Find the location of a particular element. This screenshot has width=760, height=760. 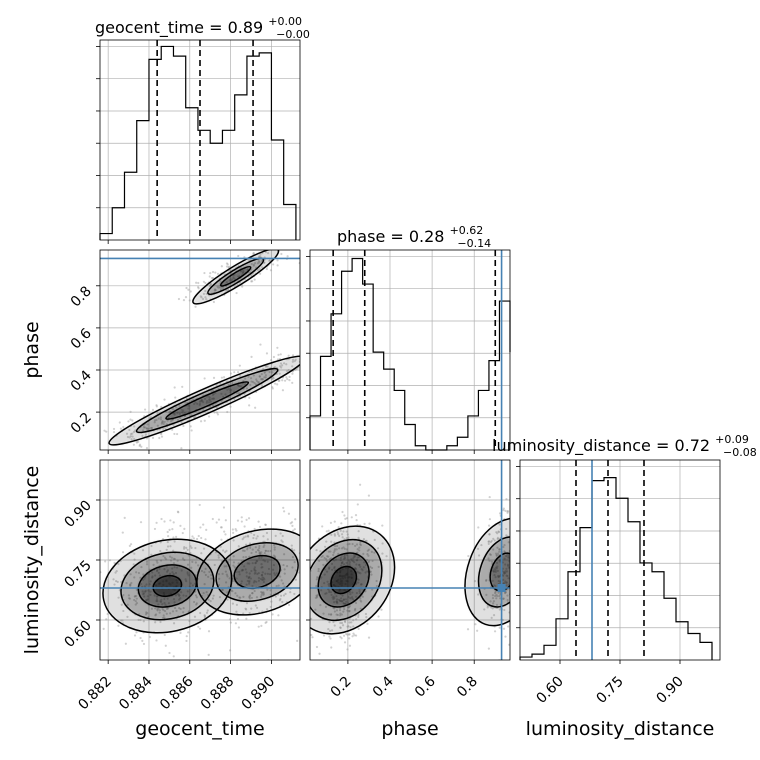

panel-geocent-time-hist is located at coordinates (198, 141).